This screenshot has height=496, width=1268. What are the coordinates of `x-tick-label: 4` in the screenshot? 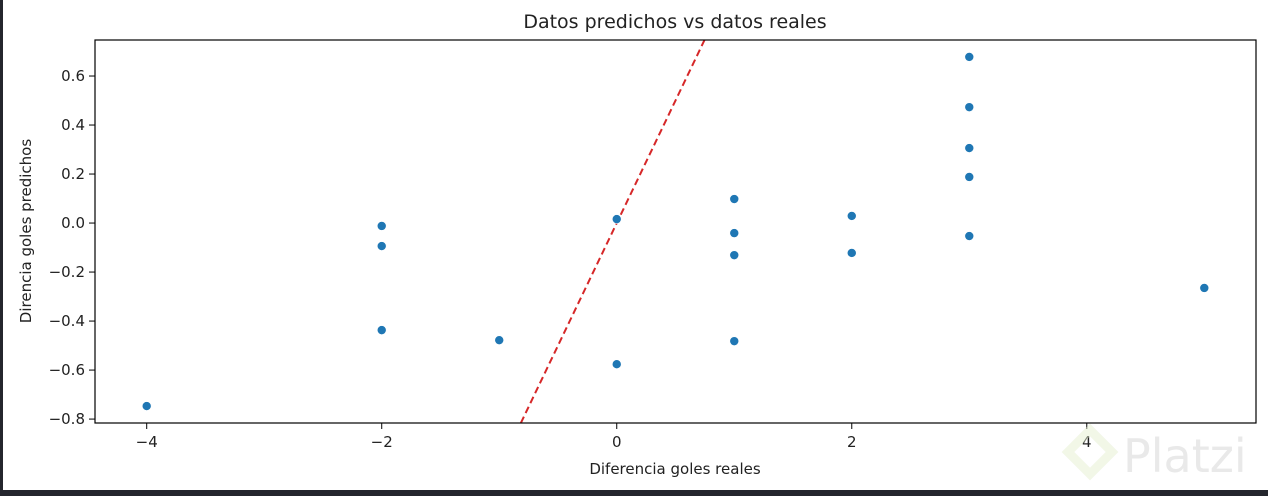 It's located at (1087, 442).